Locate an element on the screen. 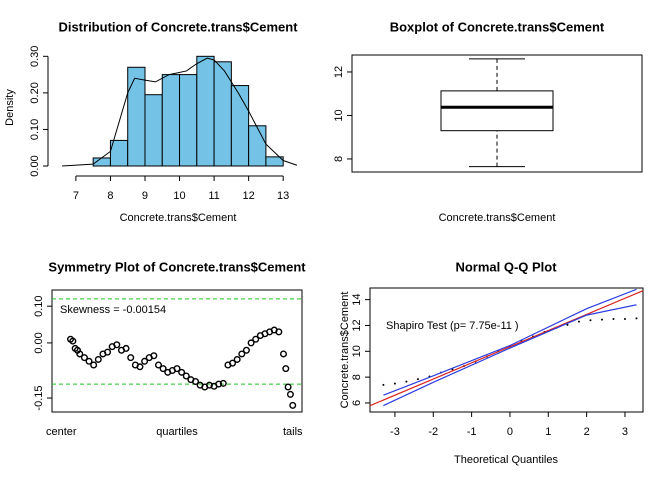 This screenshot has width=672, height=480. x-tick-label: -3 is located at coordinates (395, 432).